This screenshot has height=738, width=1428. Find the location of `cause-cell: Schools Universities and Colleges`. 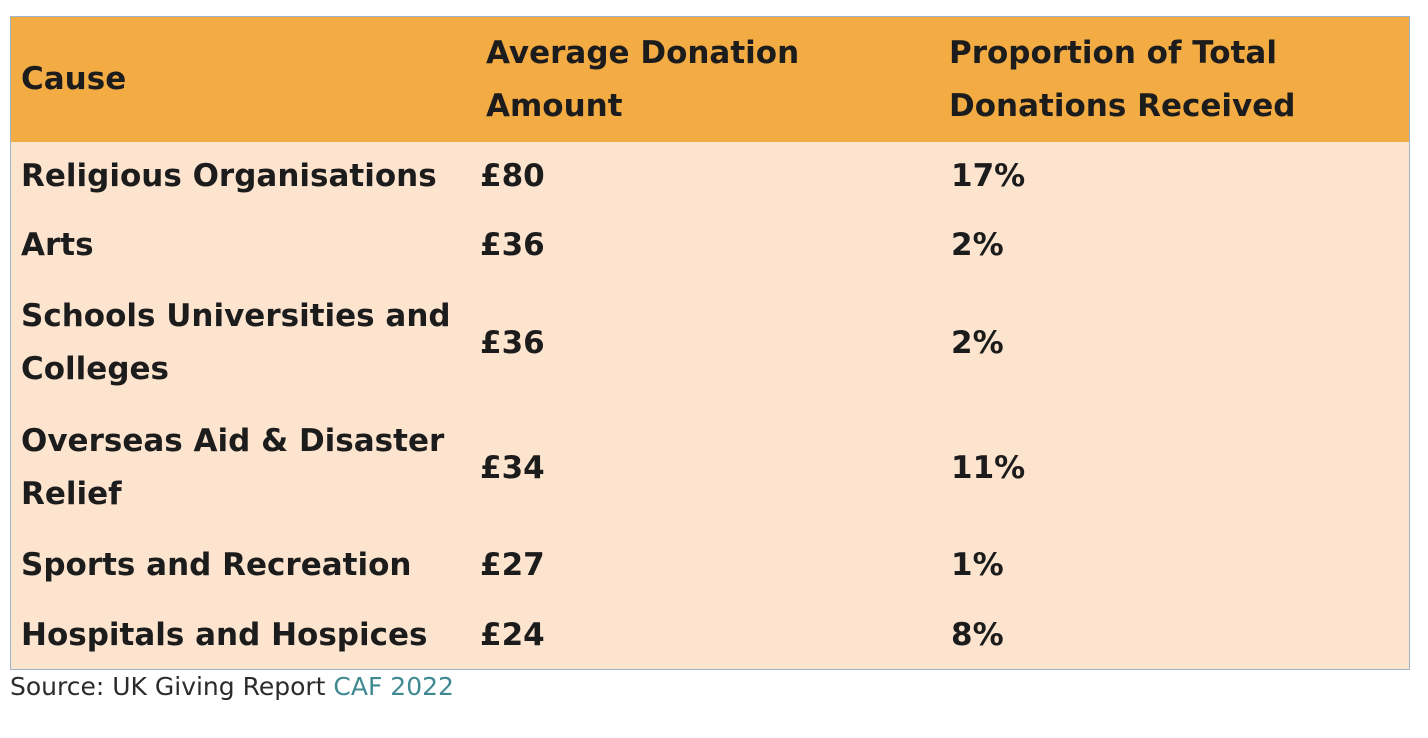

cause-cell: Schools Universities and Colleges is located at coordinates (236, 342).